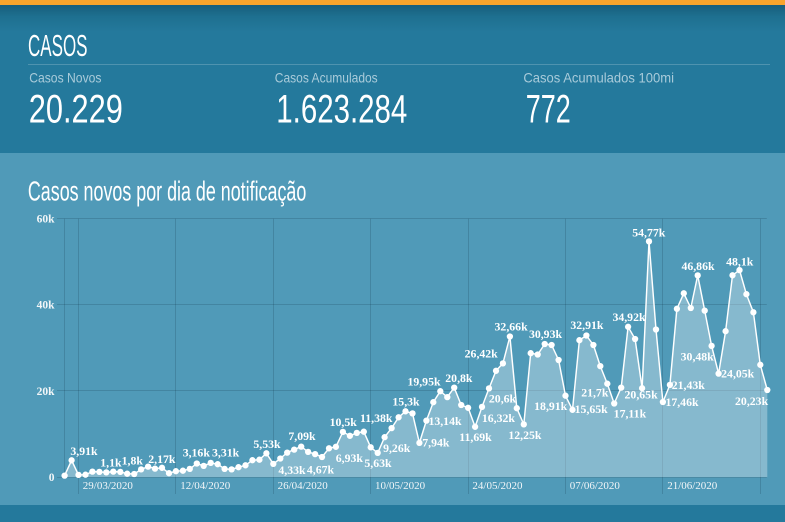 This screenshot has width=785, height=522. What do you see at coordinates (205, 486) in the screenshot?
I see `svg-text: 12/04/2020` at bounding box center [205, 486].